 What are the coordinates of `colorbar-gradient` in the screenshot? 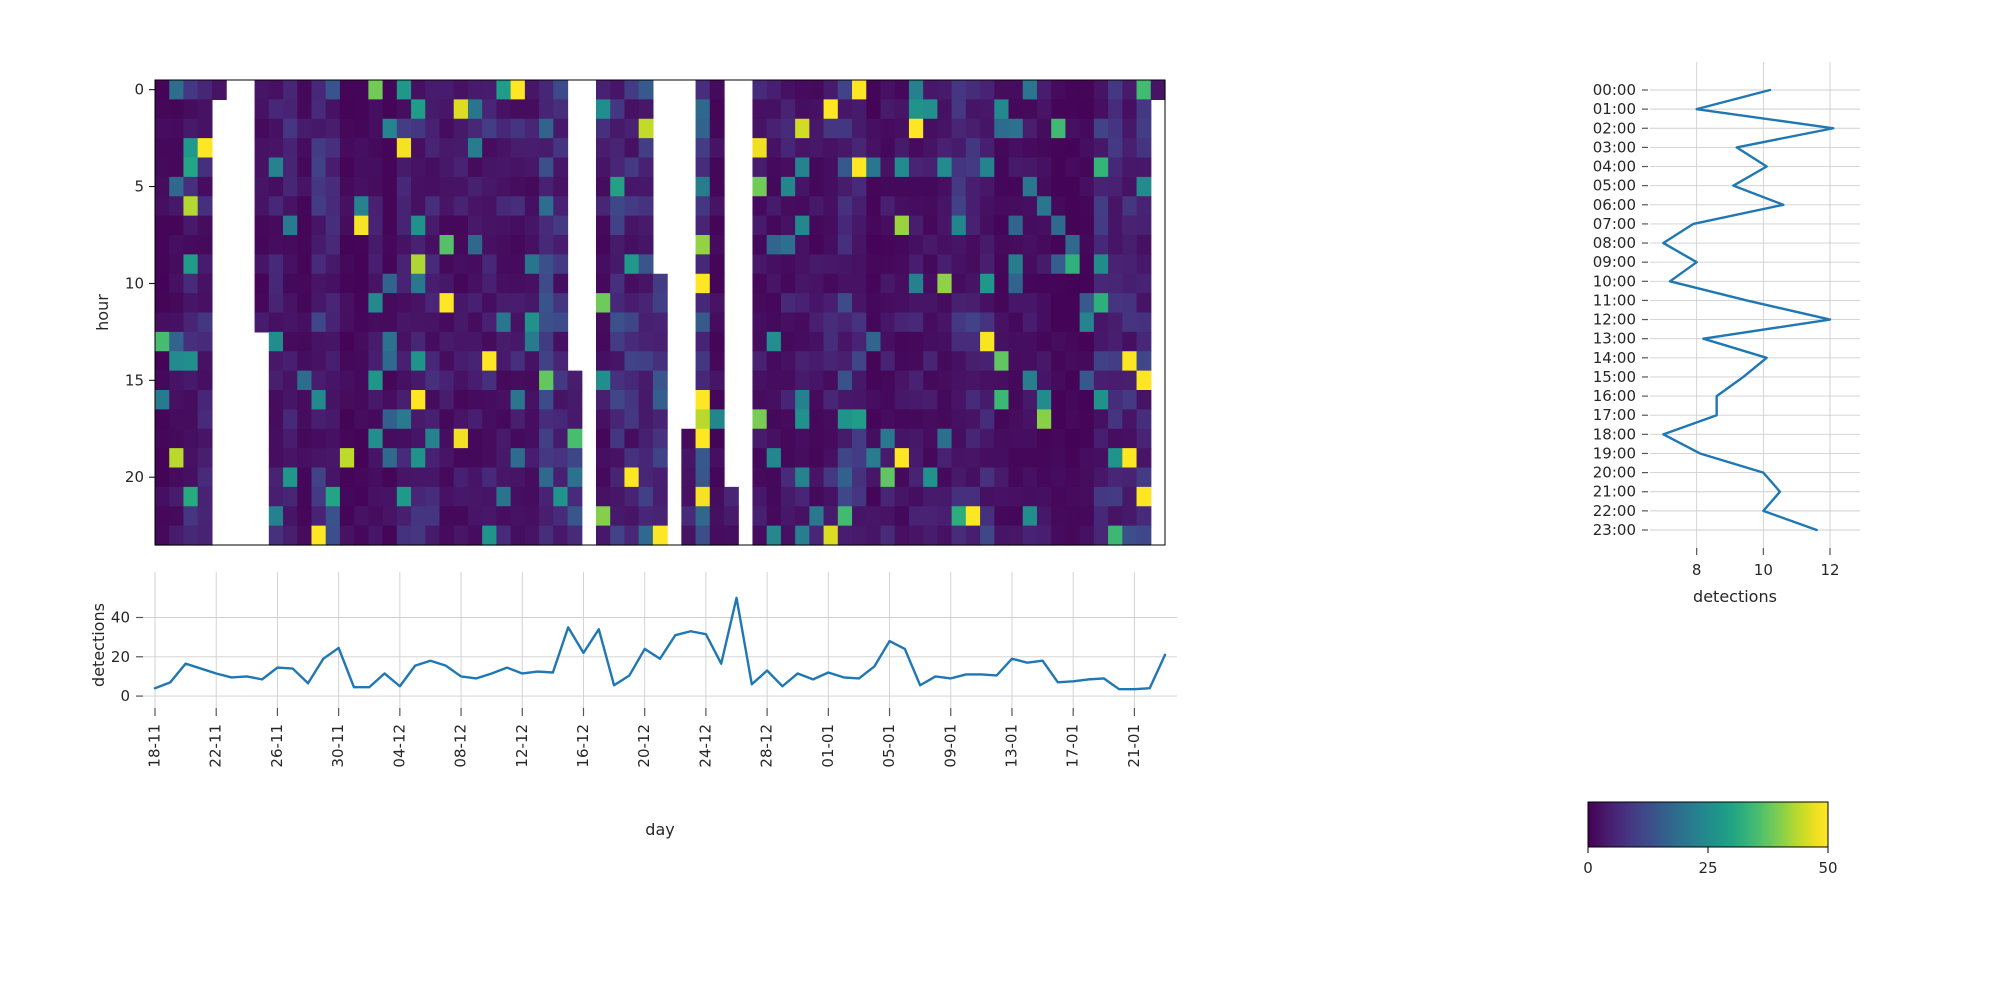 It's located at (1708, 824).